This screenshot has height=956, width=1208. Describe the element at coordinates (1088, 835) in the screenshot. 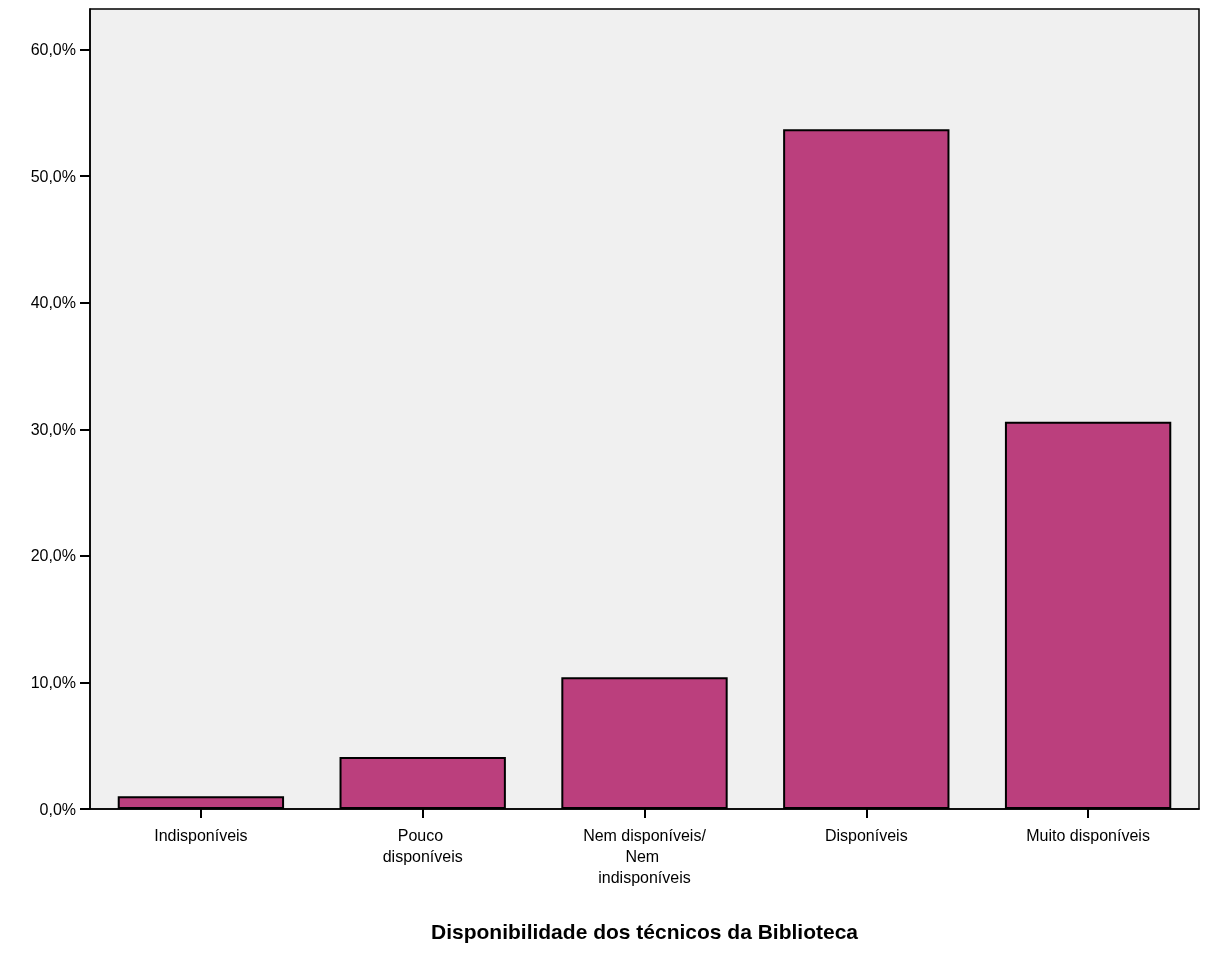

I see `x-tick-label: Muito disponíveis` at that location.